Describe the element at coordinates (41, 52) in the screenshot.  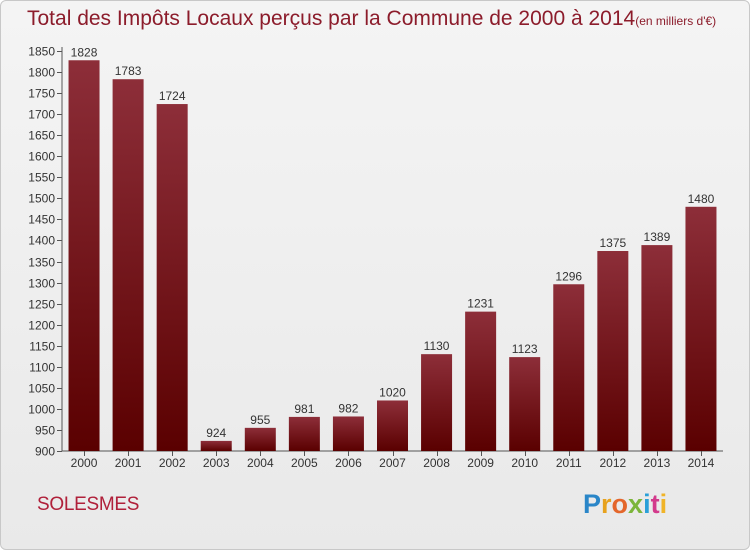
I see `y-tick-label: 1850` at that location.